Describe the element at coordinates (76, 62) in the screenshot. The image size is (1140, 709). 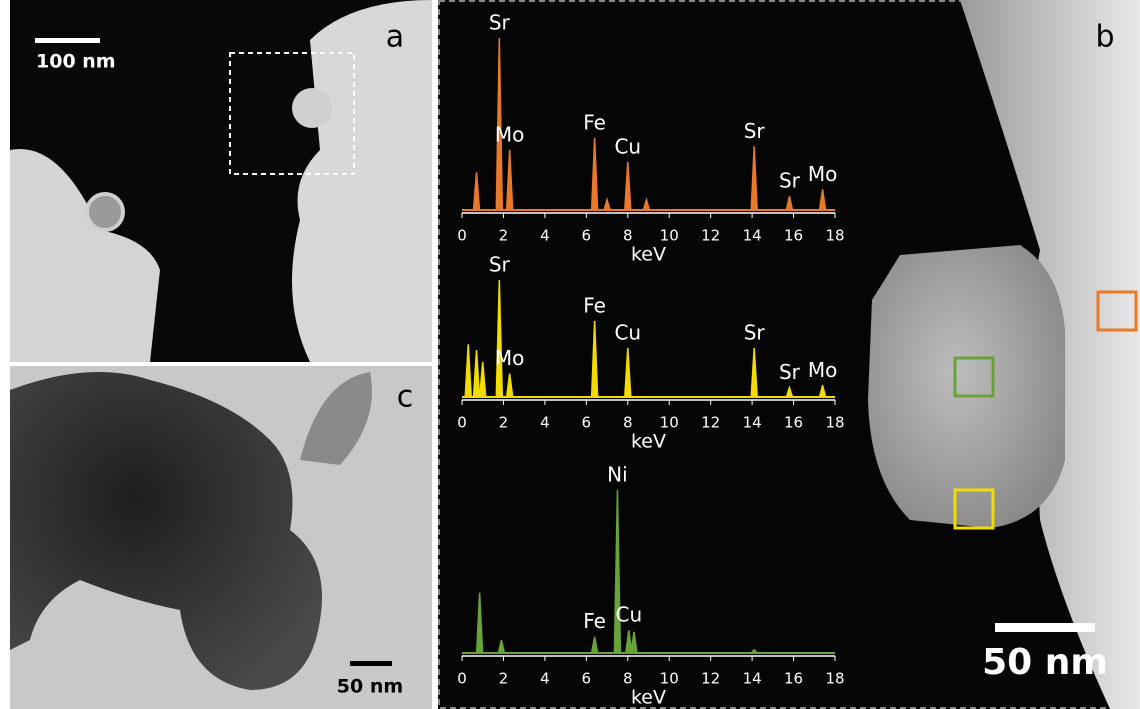
I see `scale-bar-label: 100 nm` at that location.